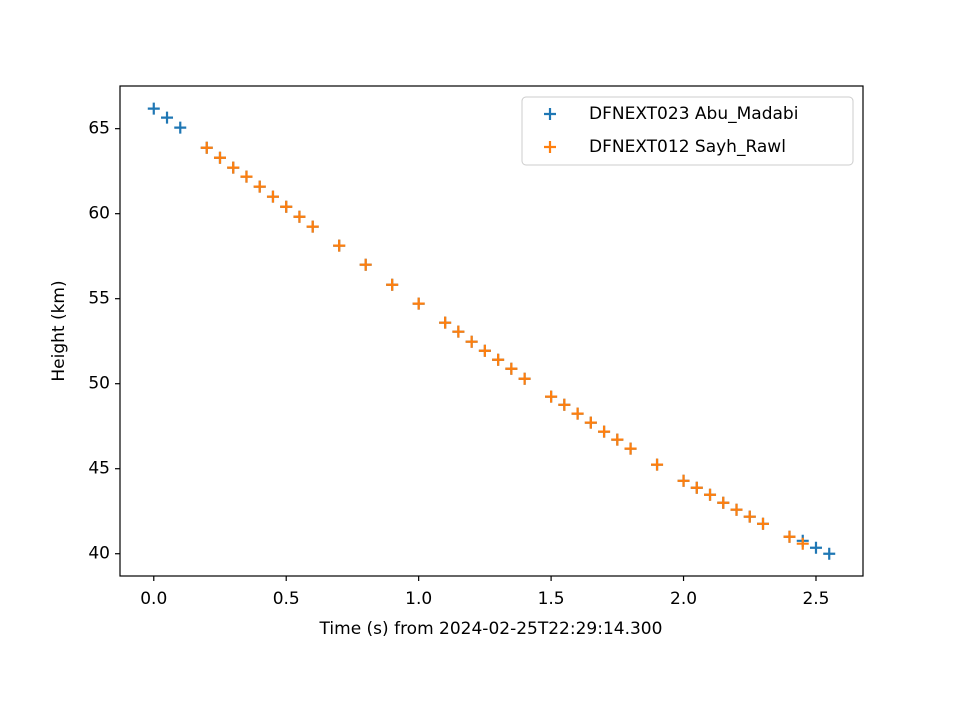 This screenshot has height=720, width=960. What do you see at coordinates (99, 214) in the screenshot?
I see `y-tick-label: 60` at bounding box center [99, 214].